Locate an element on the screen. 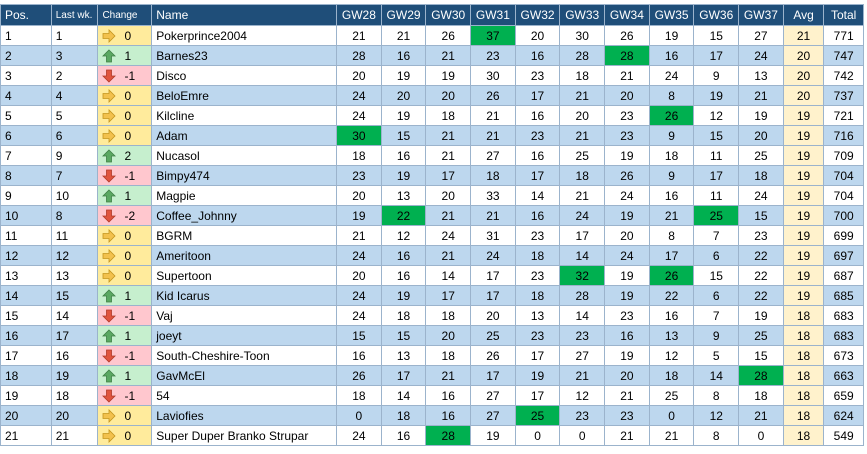 The width and height of the screenshot is (867, 454). gw-score-cell: 9 is located at coordinates (716, 335).